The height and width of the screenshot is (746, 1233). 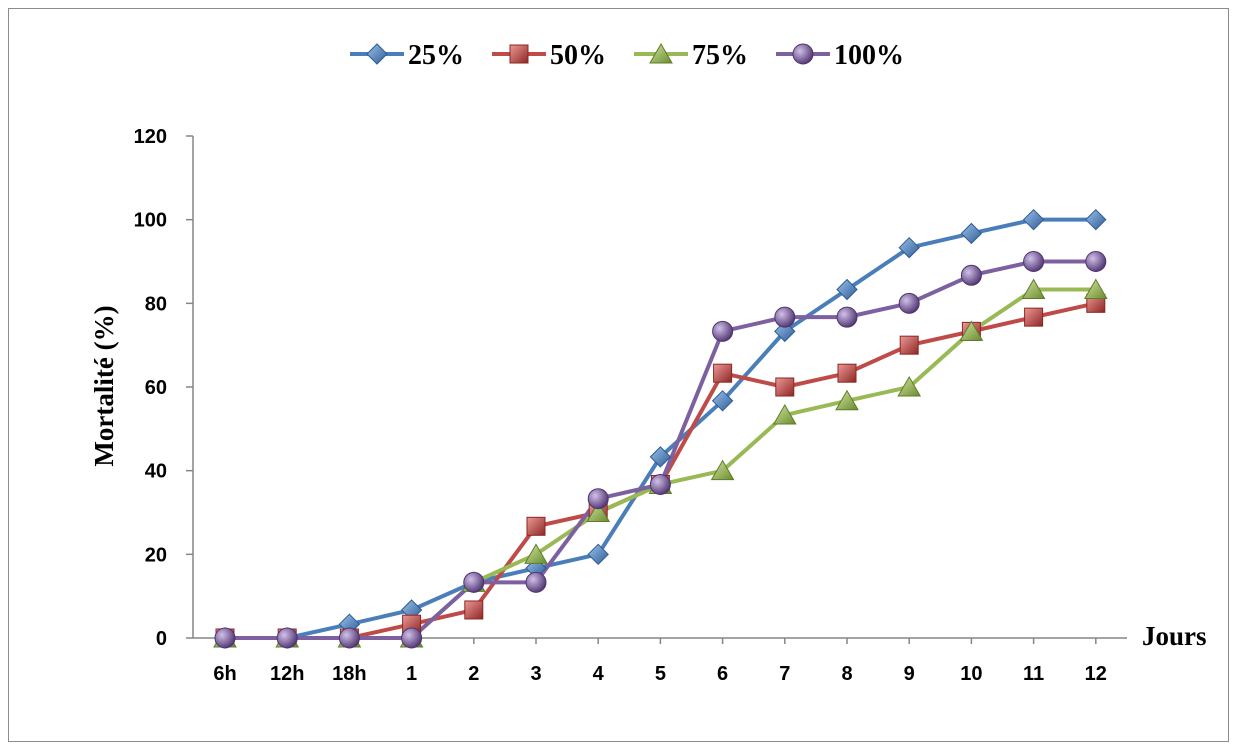 What do you see at coordinates (473, 674) in the screenshot?
I see `x-tick-label: 2` at bounding box center [473, 674].